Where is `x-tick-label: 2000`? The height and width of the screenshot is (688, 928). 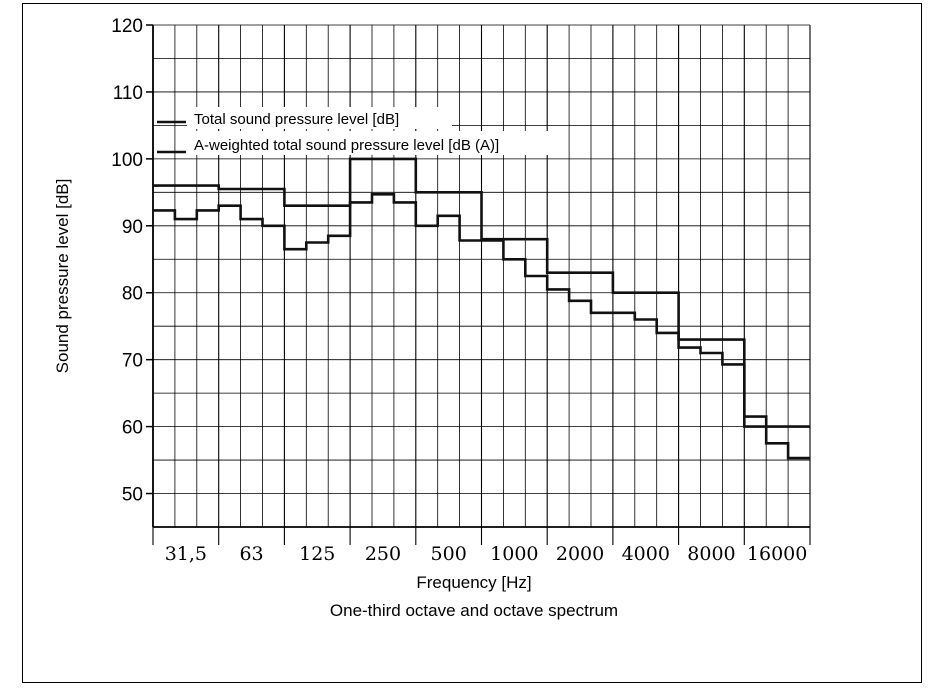
x-tick-label: 2000 is located at coordinates (580, 554).